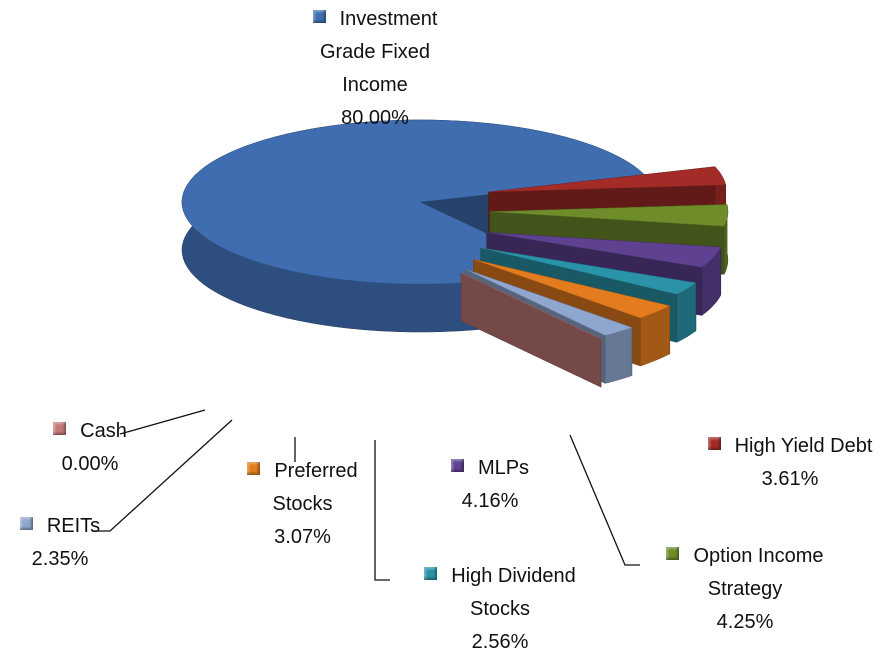  Describe the element at coordinates (503, 468) in the screenshot. I see `category-name: MLPs` at that location.